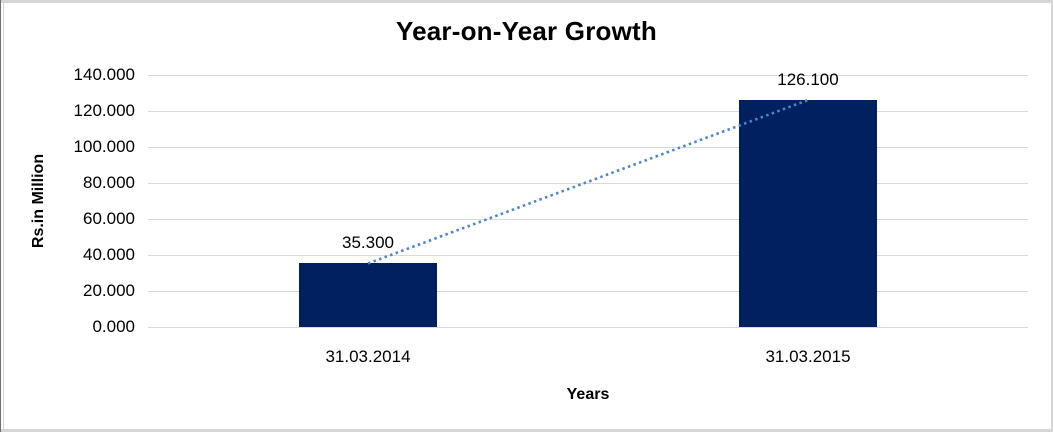 The image size is (1053, 432). Describe the element at coordinates (104, 146) in the screenshot. I see `y-tick-label: 100.000` at that location.